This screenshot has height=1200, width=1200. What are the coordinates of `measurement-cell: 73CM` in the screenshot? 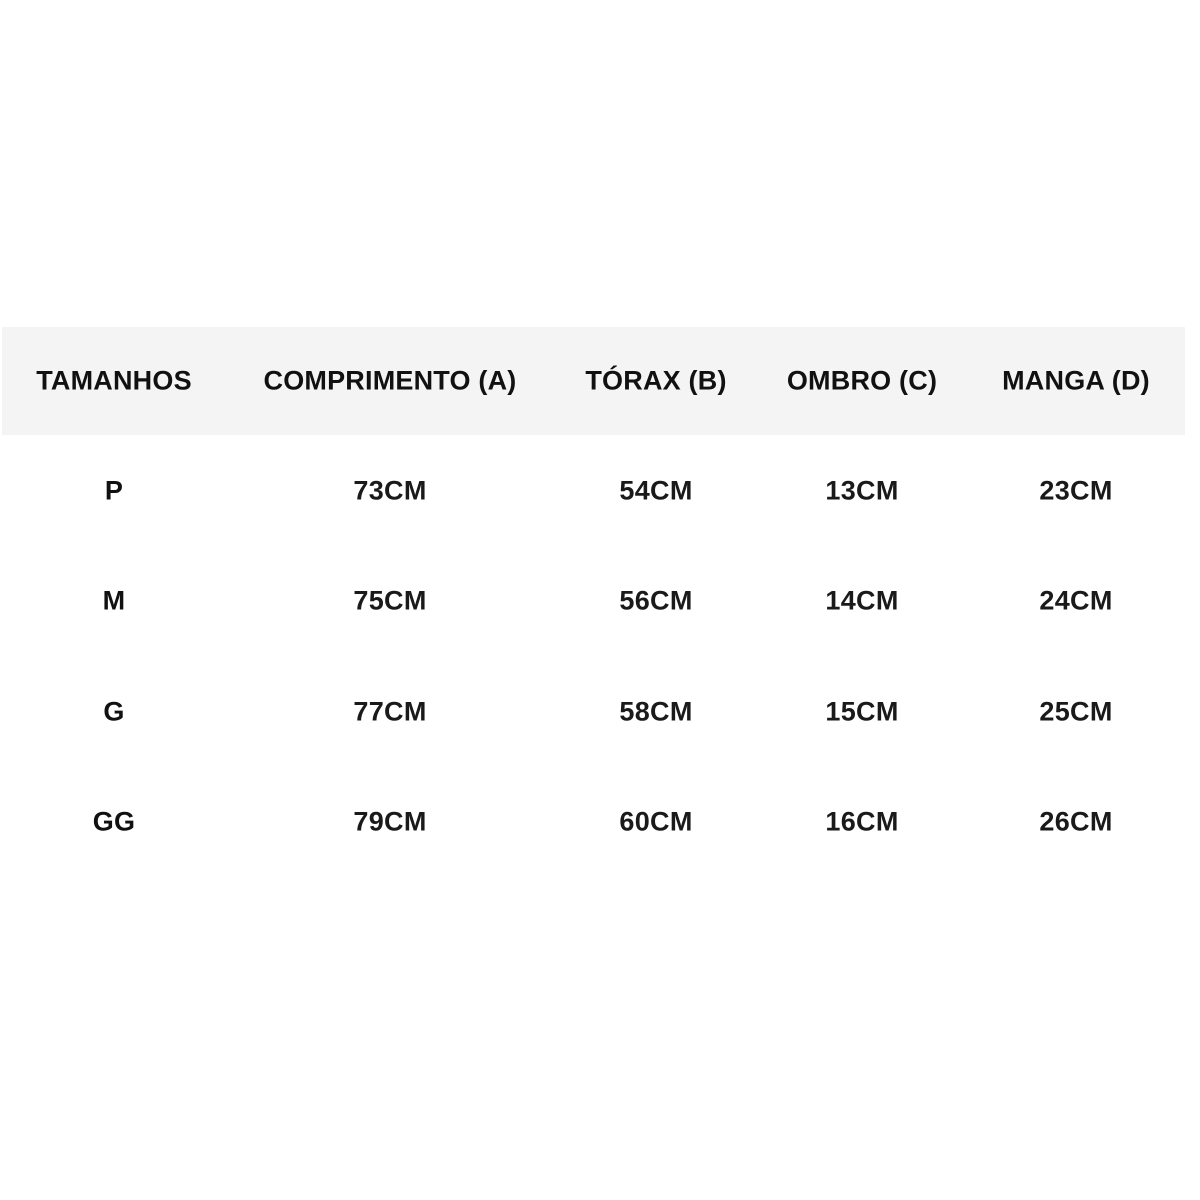 It's located at (390, 490).